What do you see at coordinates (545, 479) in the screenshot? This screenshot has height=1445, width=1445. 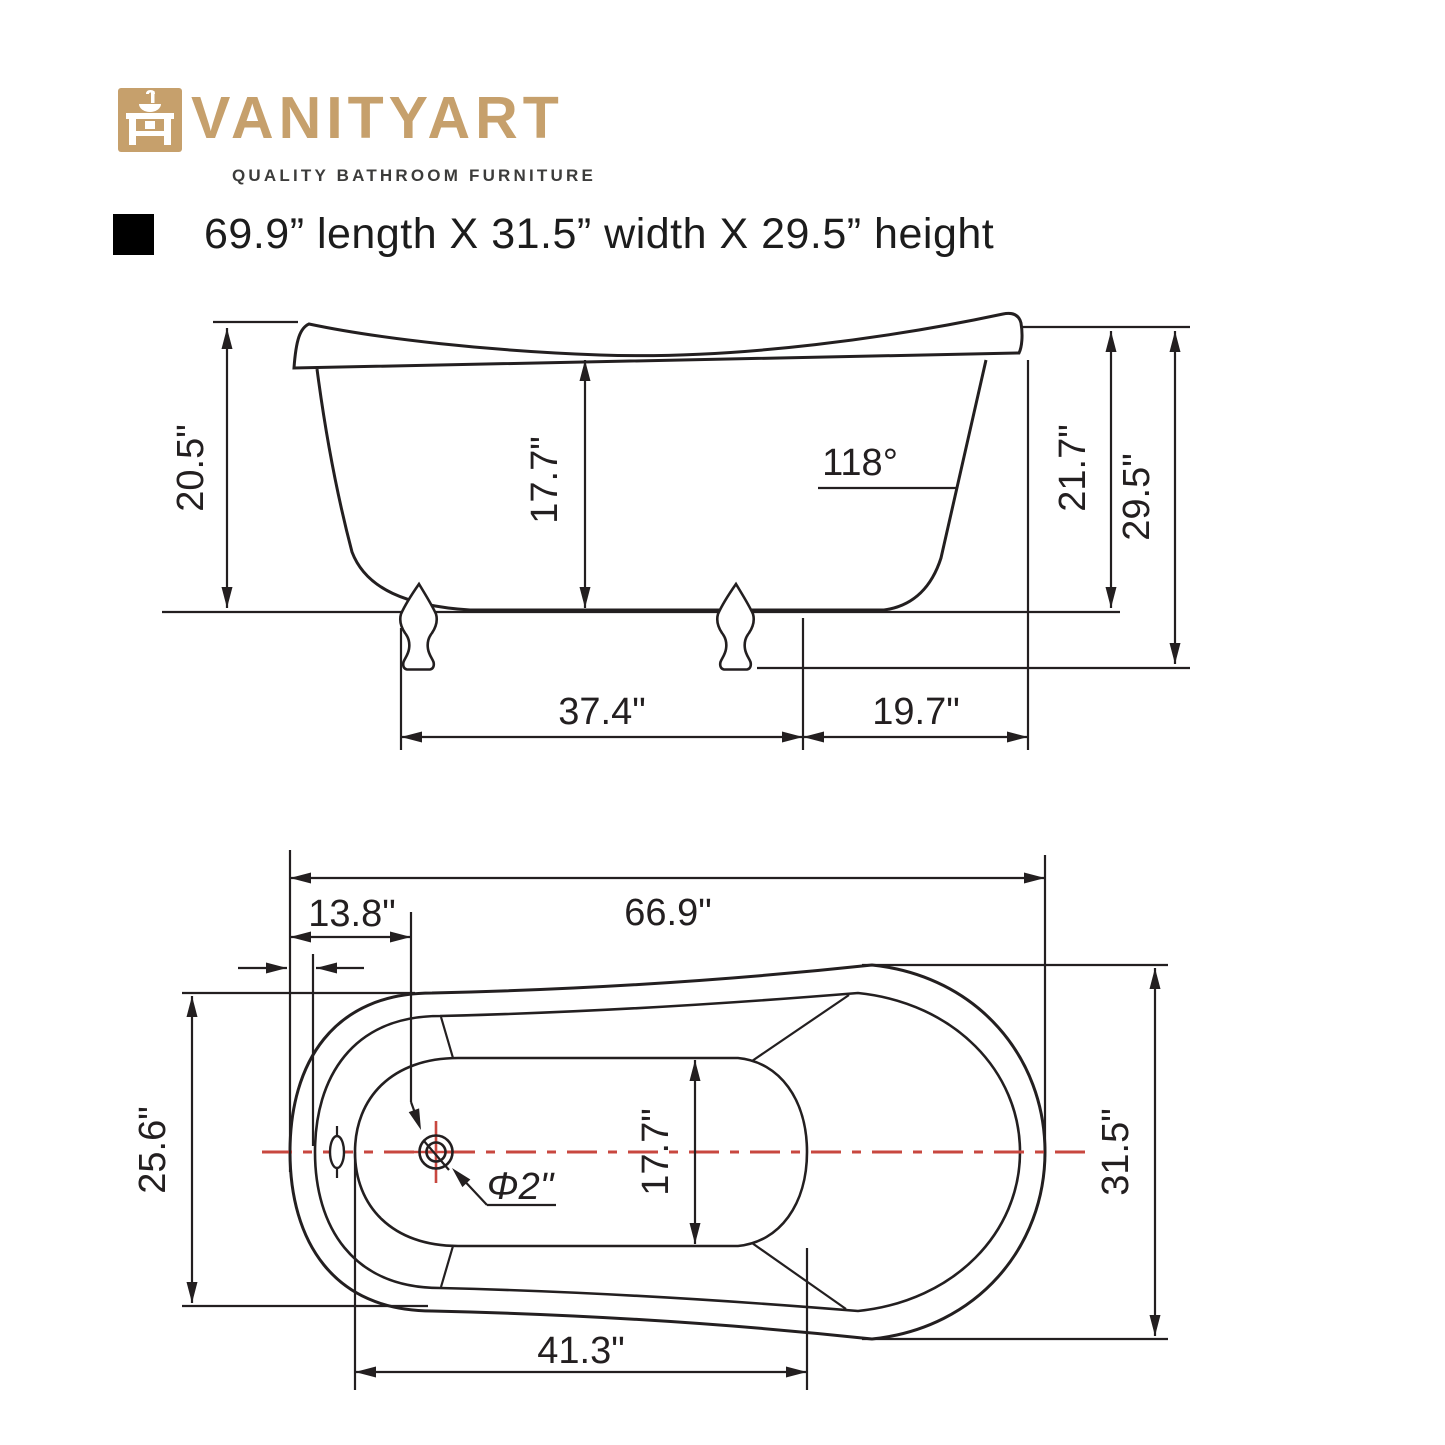 I see `dim-label-inner-depth: 17.7"` at bounding box center [545, 479].